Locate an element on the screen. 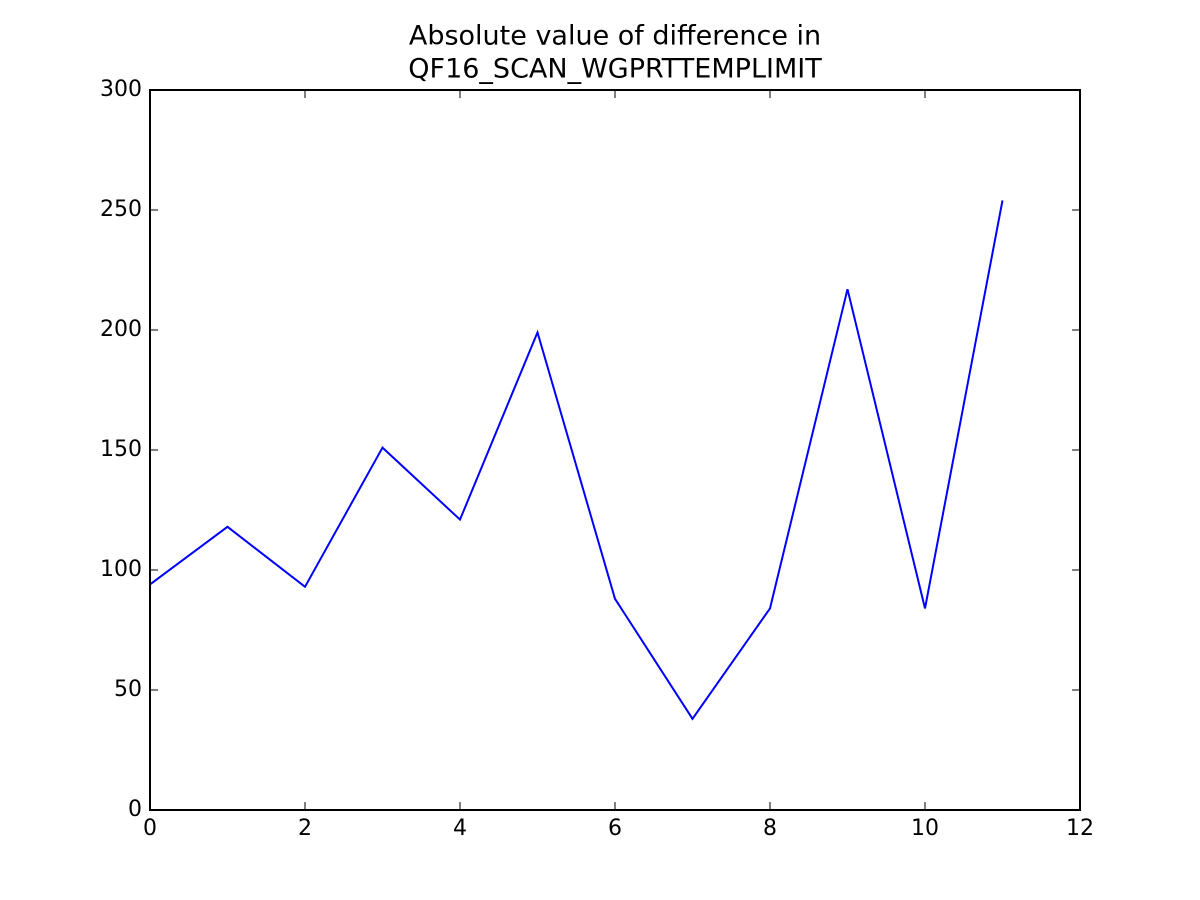 Image resolution: width=1200 pixels, height=900 pixels. y-tick-label: 250 is located at coordinates (121, 209).